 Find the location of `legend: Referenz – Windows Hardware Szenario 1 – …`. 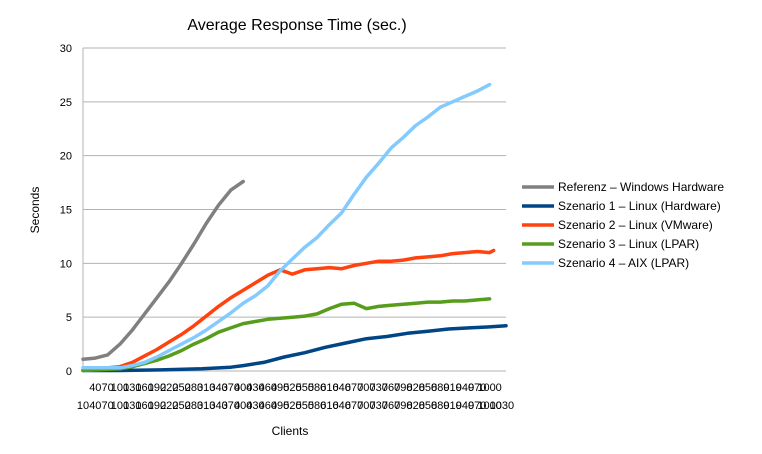

legend: Referenz – Windows Hardware Szenario 1 – … is located at coordinates (623, 225).